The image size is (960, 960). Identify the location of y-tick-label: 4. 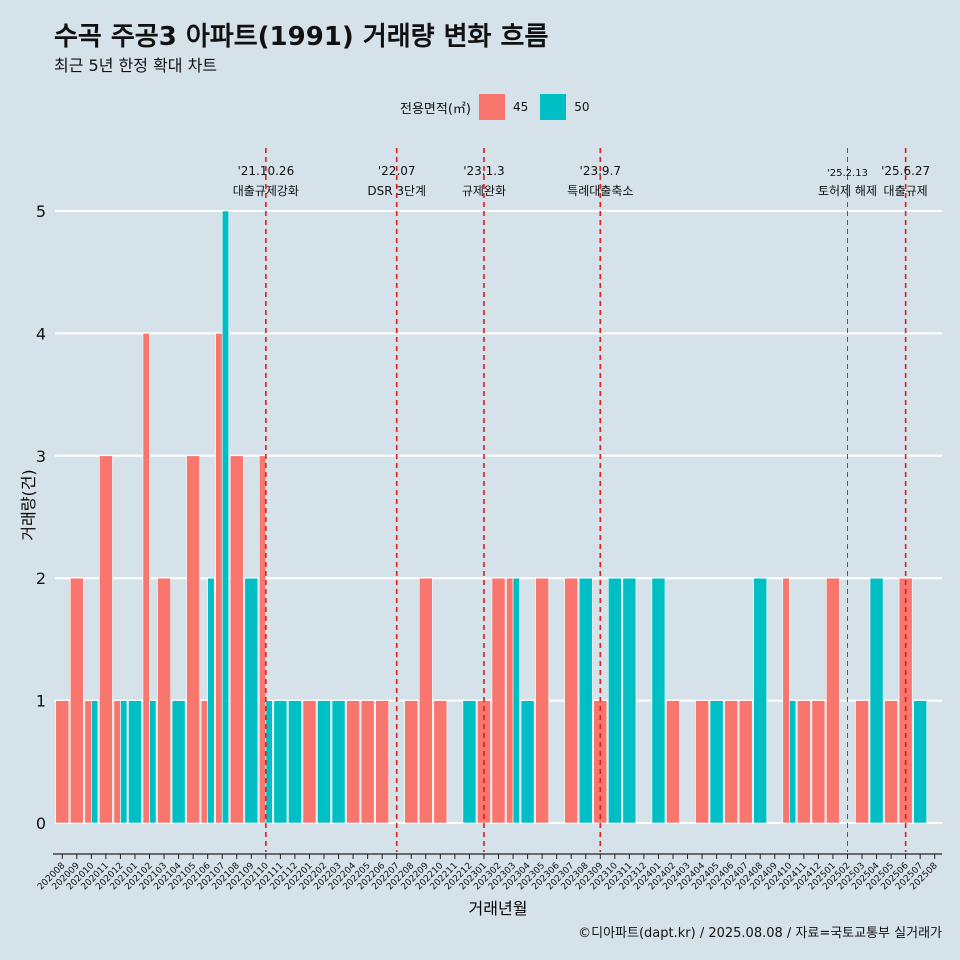
(41, 333).